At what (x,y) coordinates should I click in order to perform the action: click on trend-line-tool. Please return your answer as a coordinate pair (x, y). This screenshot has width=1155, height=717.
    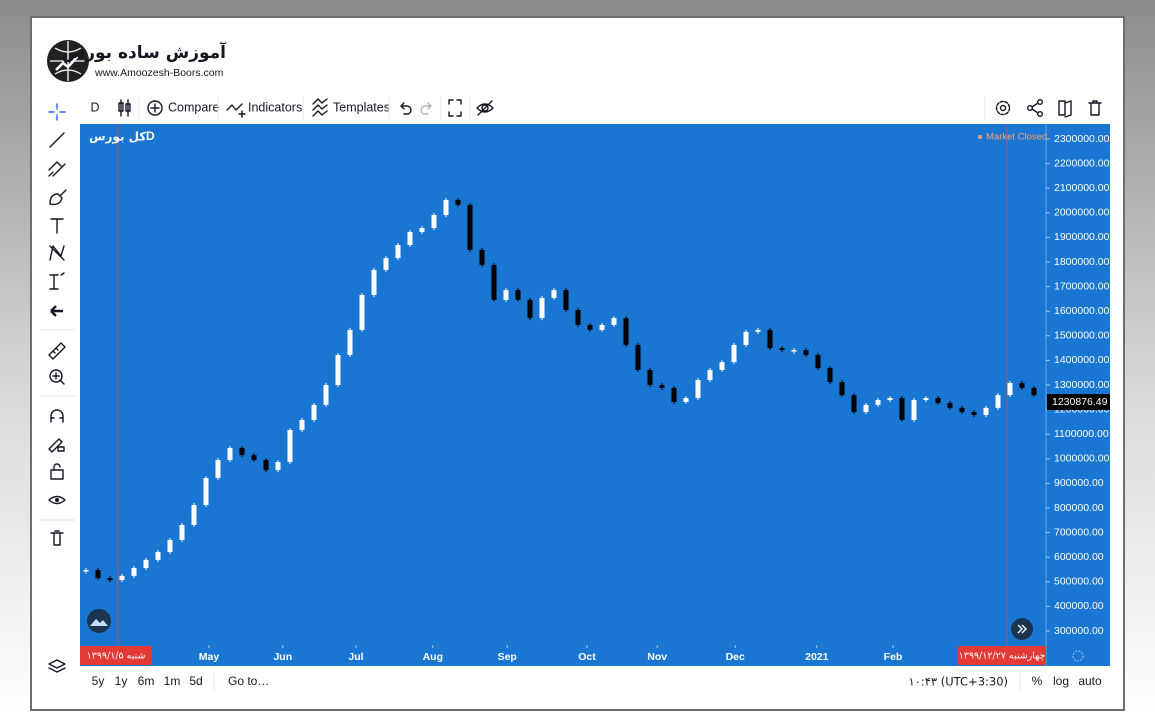
    Looking at the image, I should click on (57, 140).